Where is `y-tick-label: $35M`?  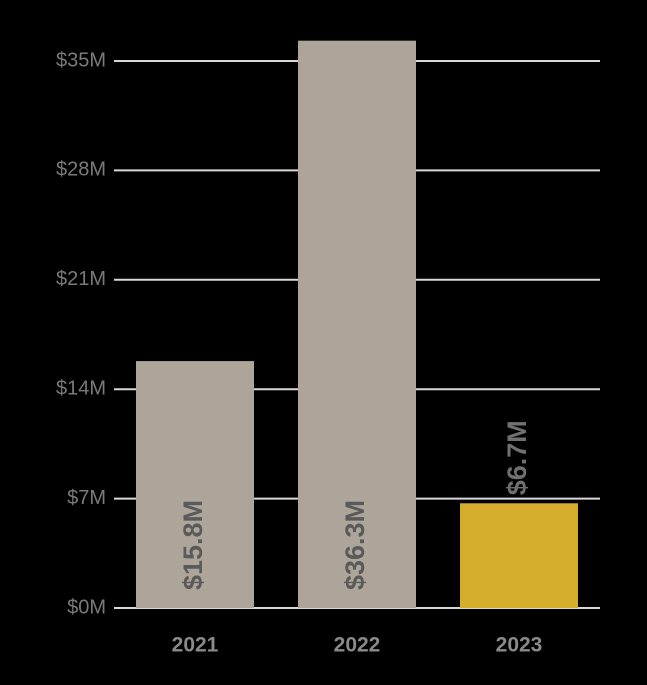
y-tick-label: $35M is located at coordinates (81, 60).